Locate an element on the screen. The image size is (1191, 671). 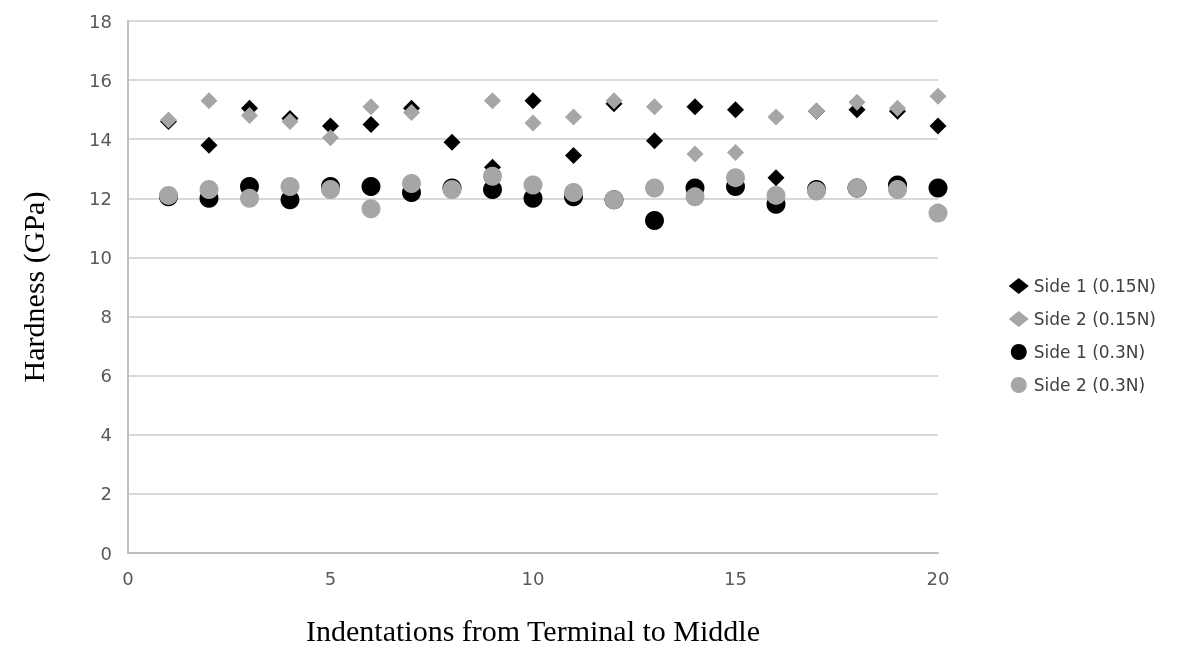
y-tick-label: 8 is located at coordinates (106, 317).